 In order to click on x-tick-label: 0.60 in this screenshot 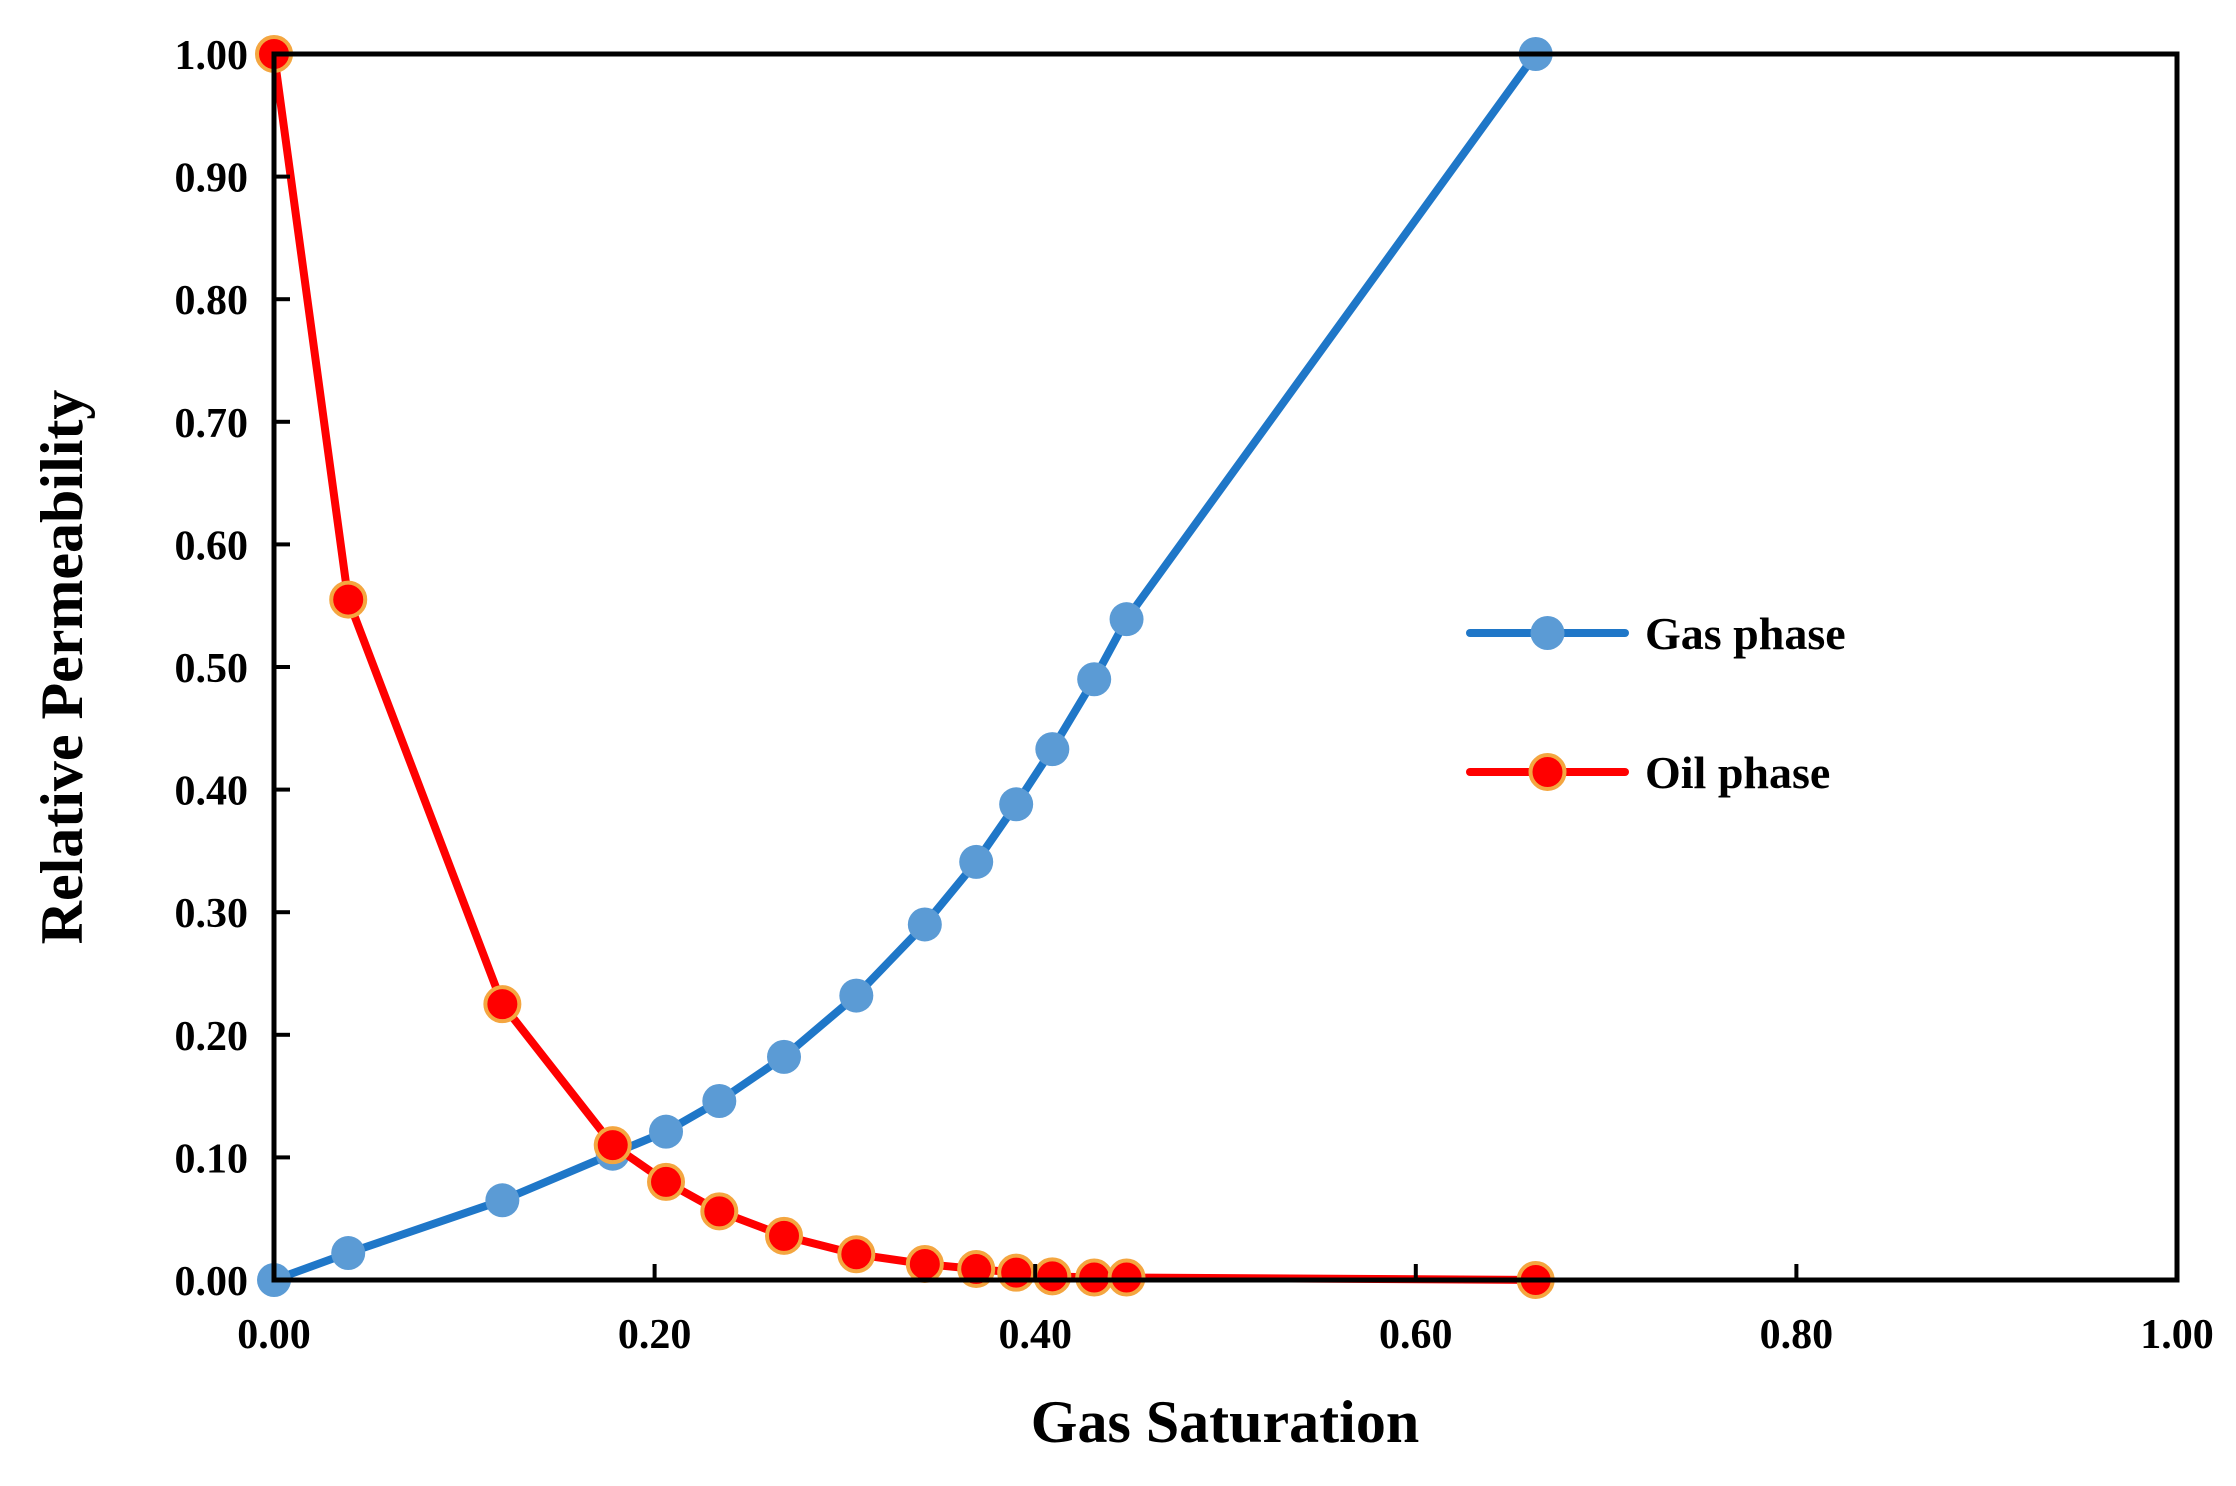, I will do `click(1416, 1335)`.